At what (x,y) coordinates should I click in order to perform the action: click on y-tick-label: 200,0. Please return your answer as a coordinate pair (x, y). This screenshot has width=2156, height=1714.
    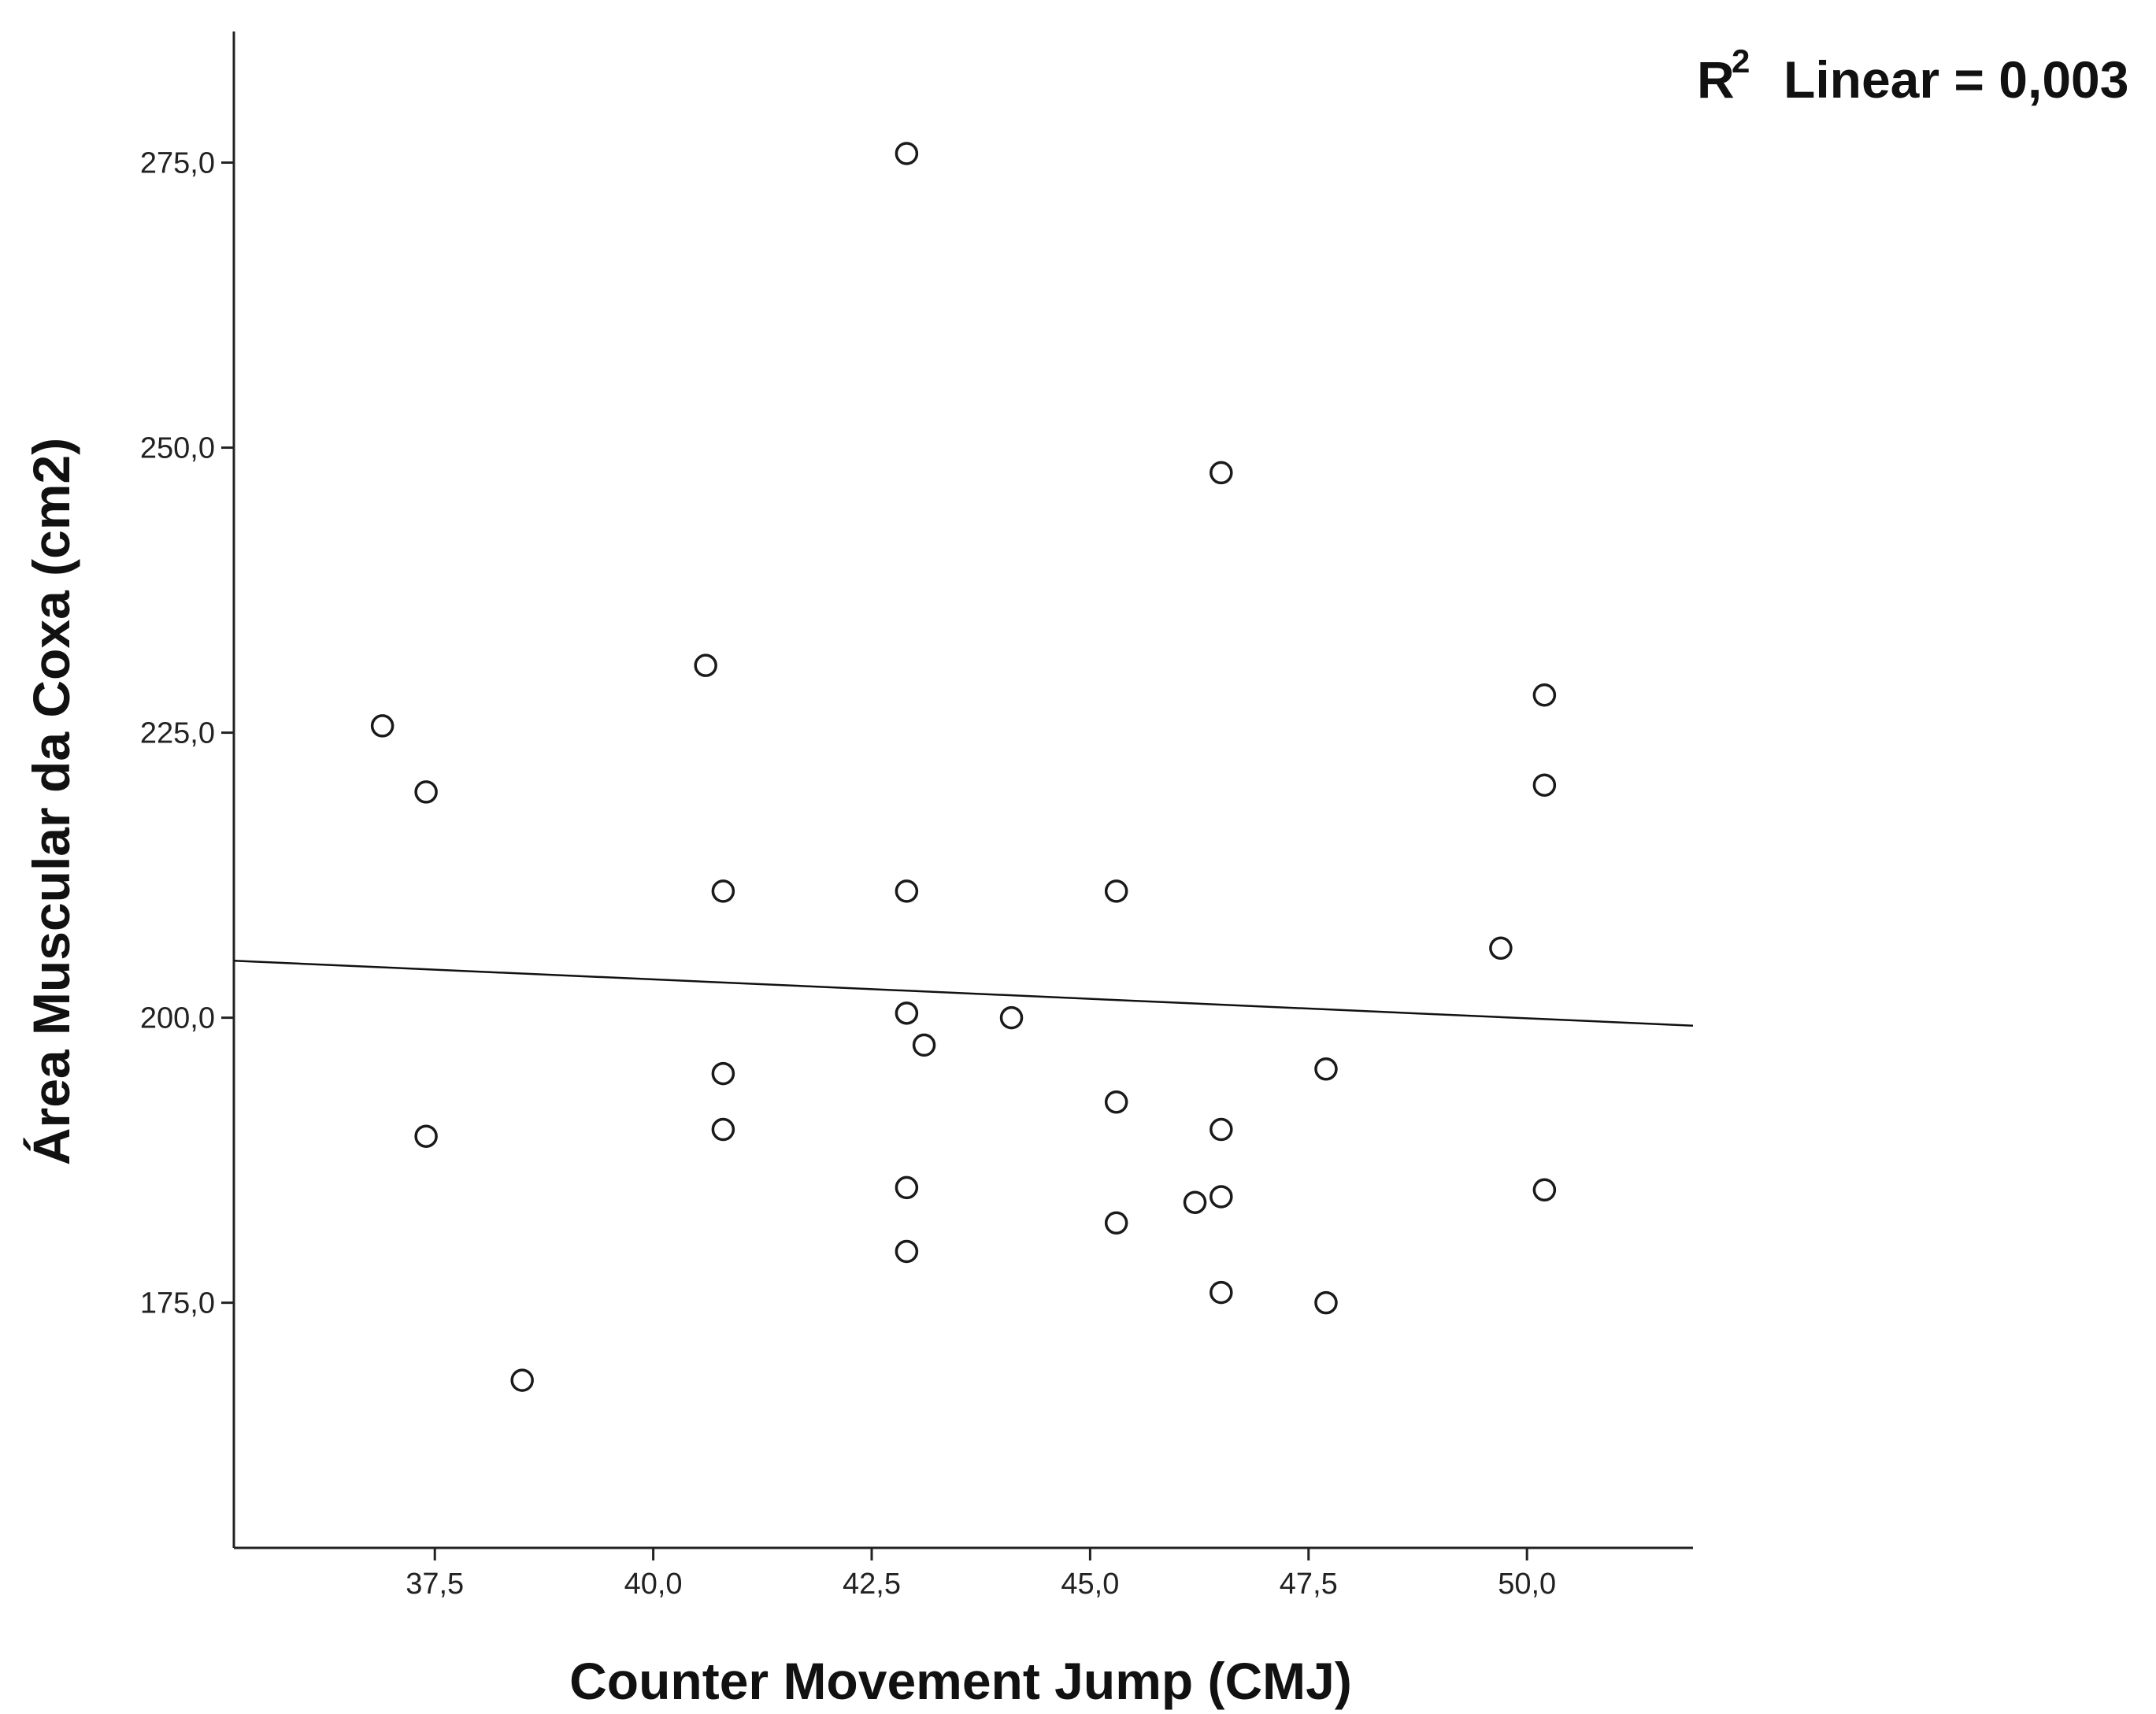
    Looking at the image, I should click on (177, 1018).